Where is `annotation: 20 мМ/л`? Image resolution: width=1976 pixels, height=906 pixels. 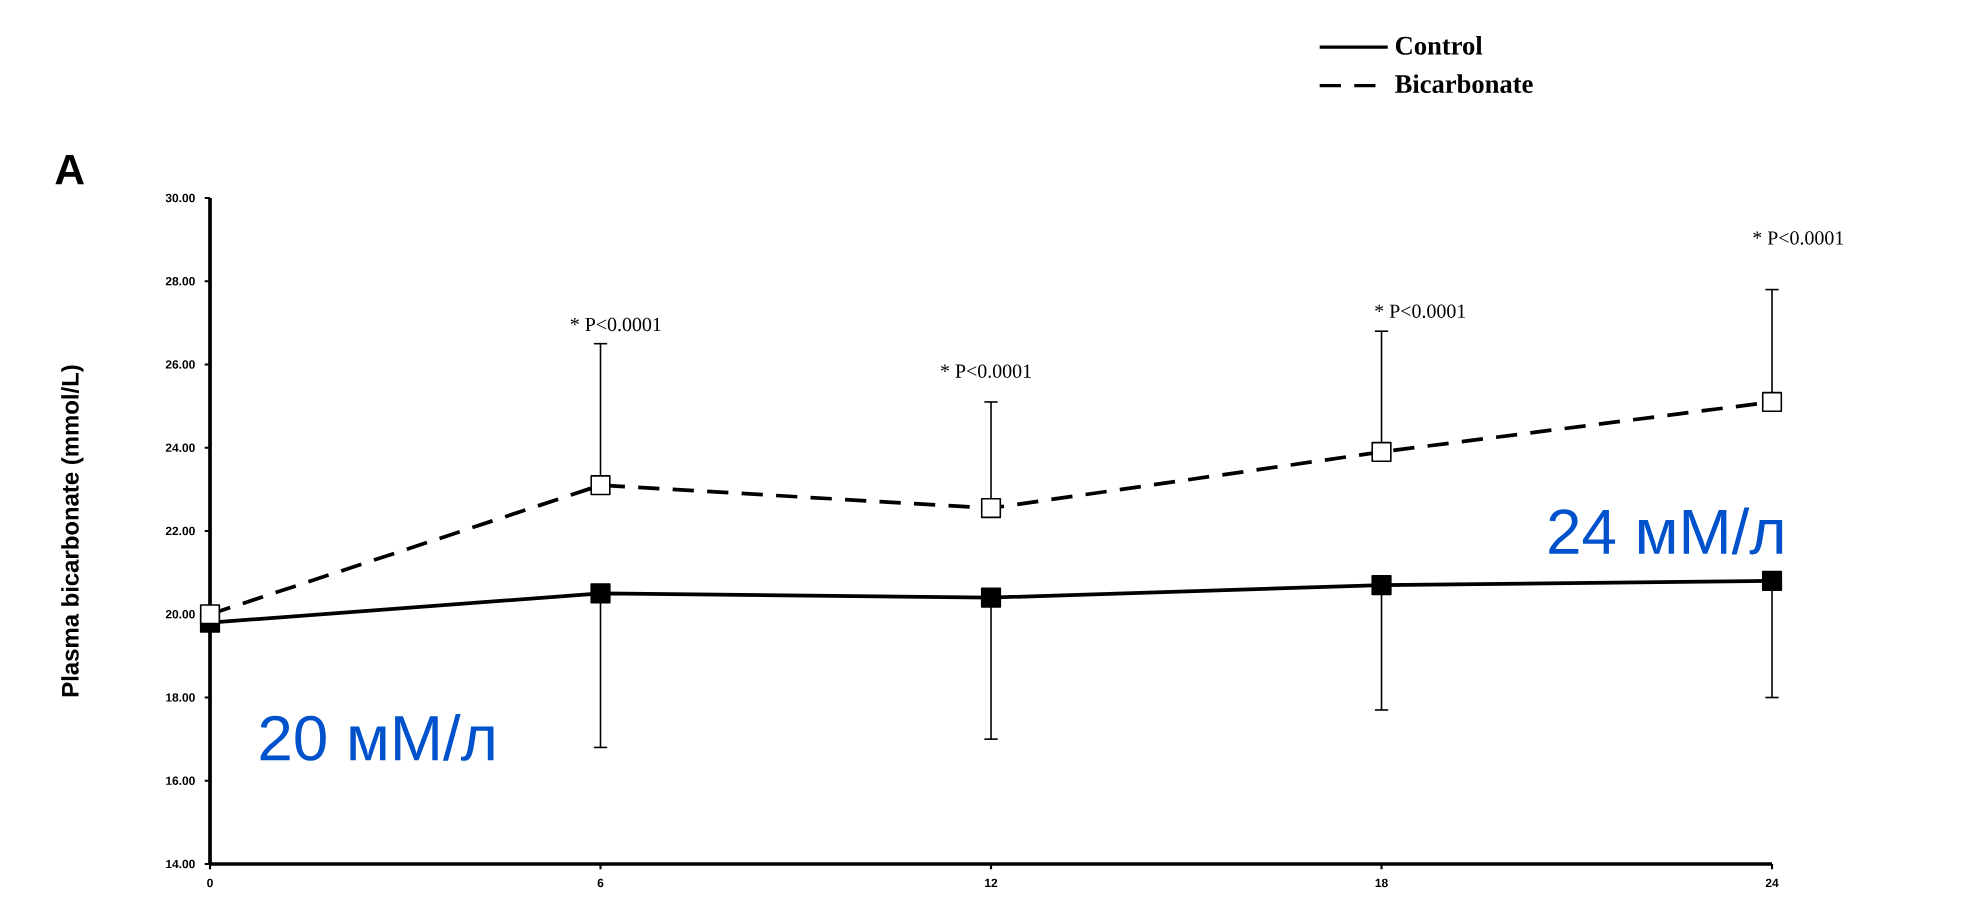
annotation: 20 мМ/л is located at coordinates (377, 737).